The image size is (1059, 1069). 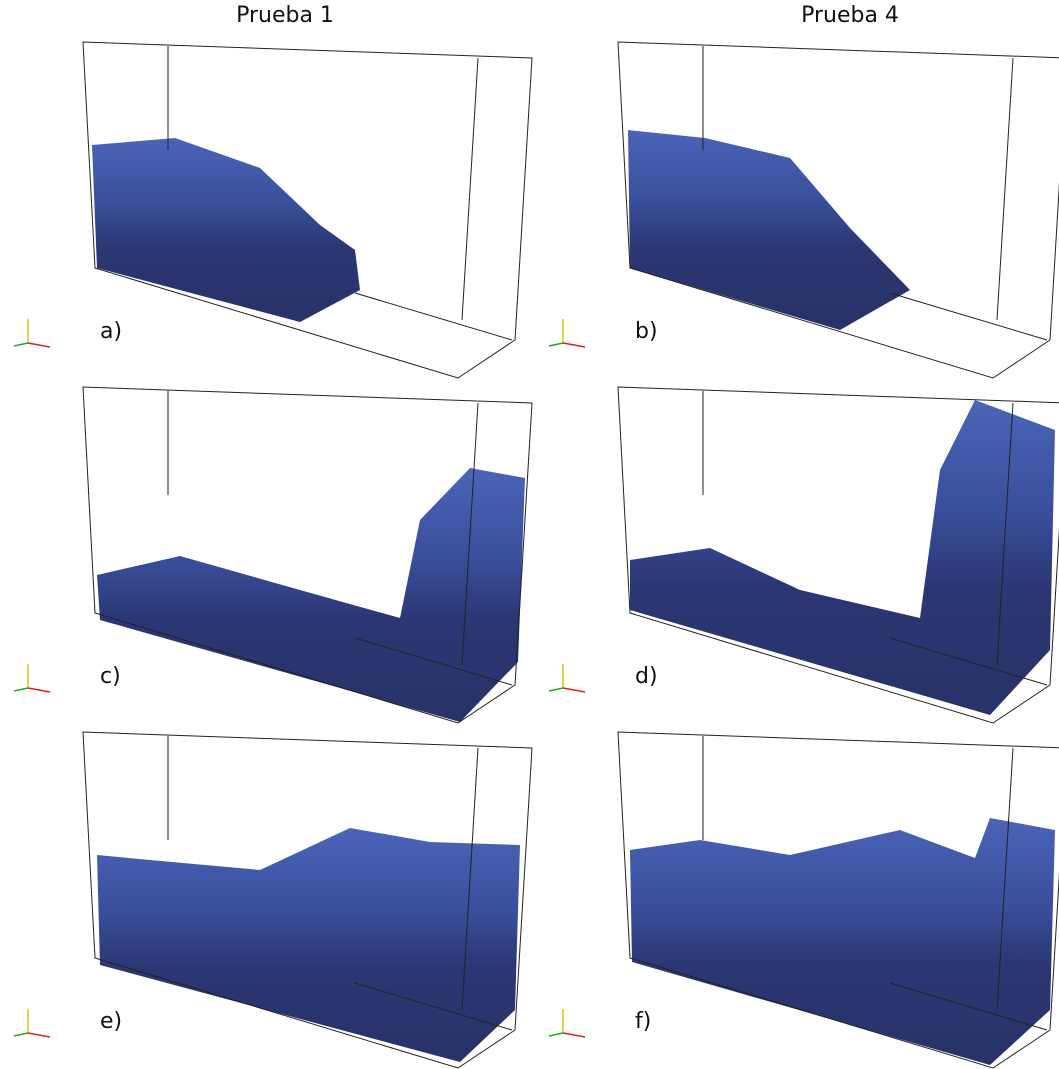 What do you see at coordinates (111, 331) in the screenshot?
I see `panel-label: a)` at bounding box center [111, 331].